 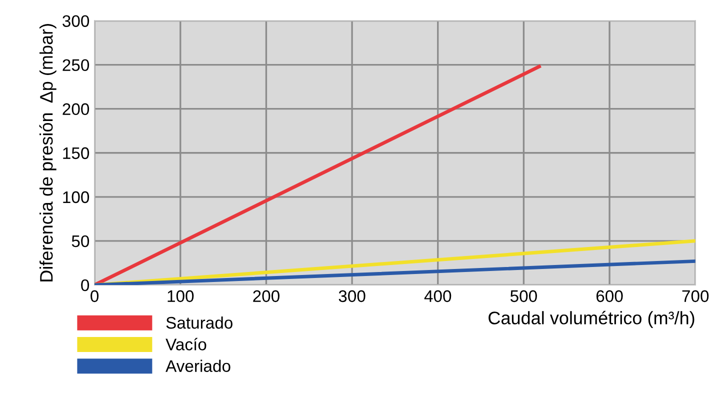 What do you see at coordinates (76, 153) in the screenshot?
I see `y-tick-label: 150` at bounding box center [76, 153].